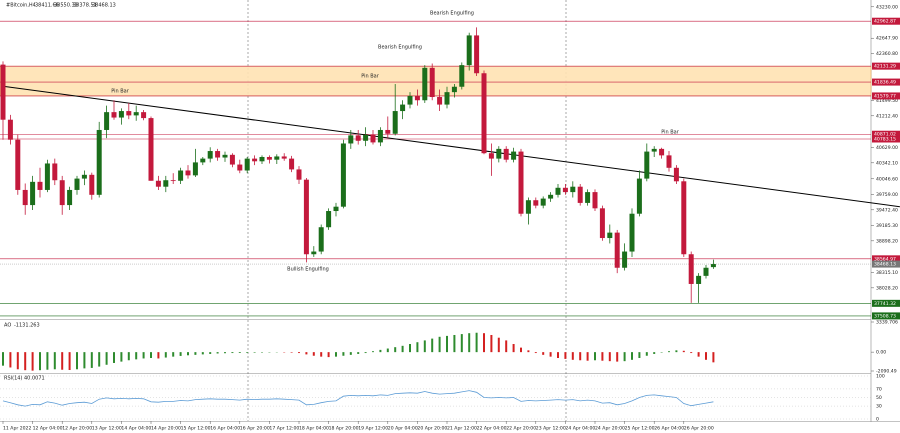 Image resolution: width=900 pixels, height=433 pixels. I want to click on y-tick-label: 0, so click(877, 420).